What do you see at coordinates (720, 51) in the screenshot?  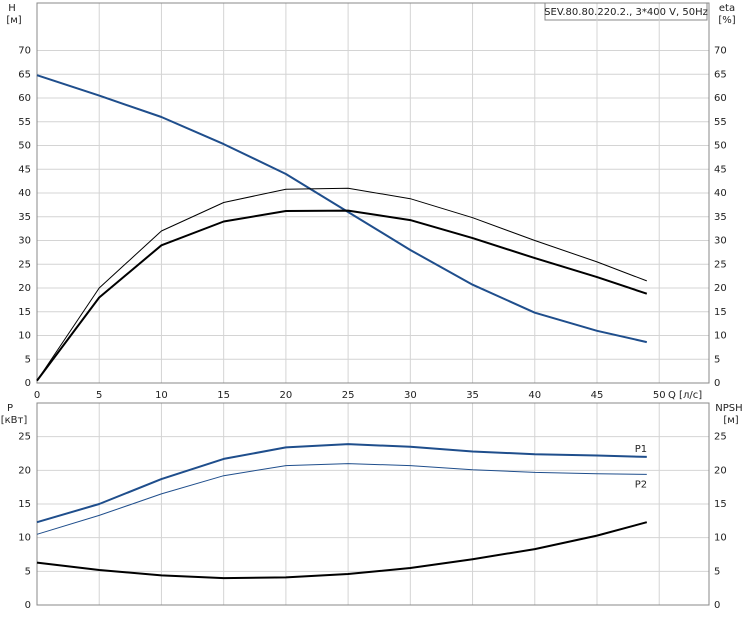 I see `y2-tick-label: 70` at bounding box center [720, 51].